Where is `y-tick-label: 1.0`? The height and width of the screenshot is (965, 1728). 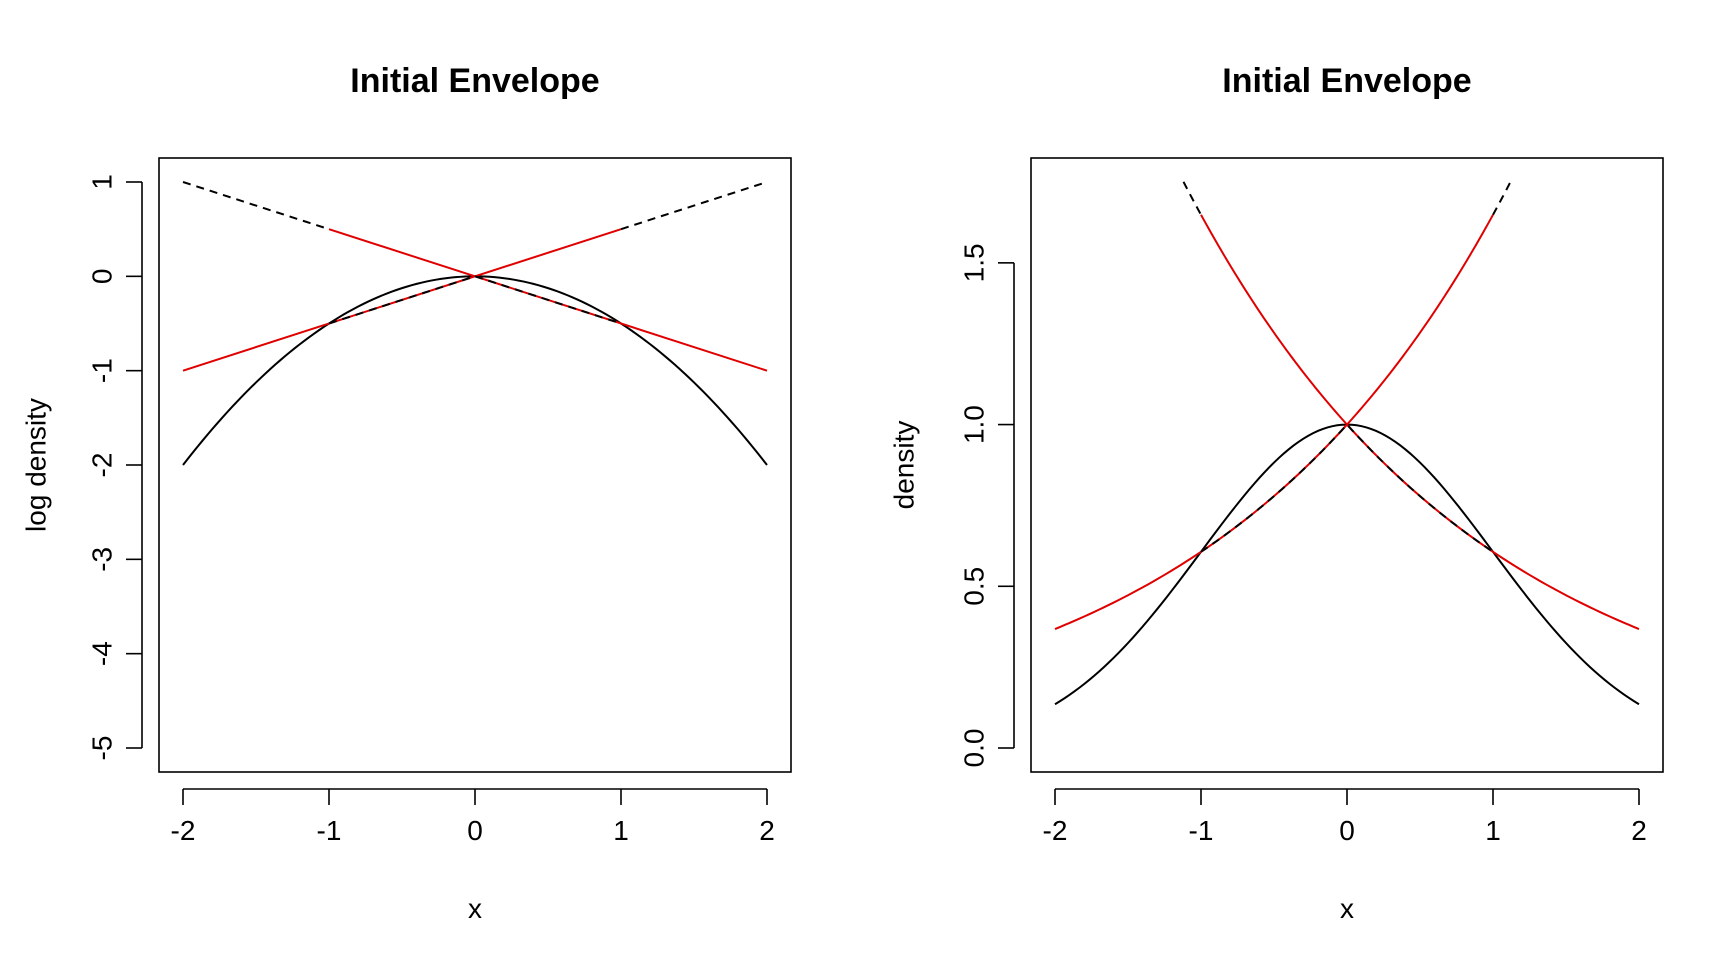
y-tick-label: 1.0 is located at coordinates (973, 424).